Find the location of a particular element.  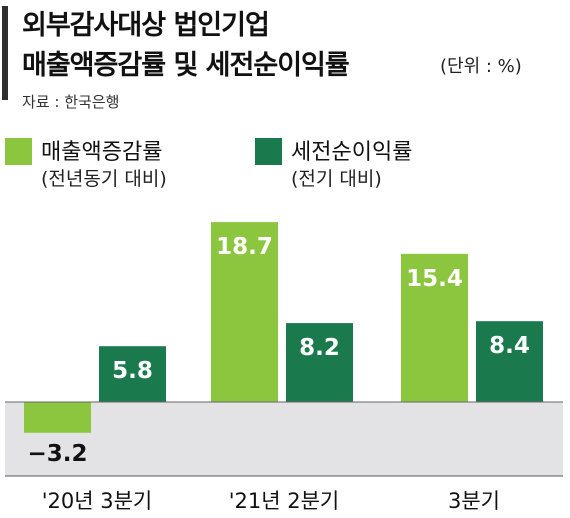

x-tick-label-1: '21년 2분기 is located at coordinates (284, 501).